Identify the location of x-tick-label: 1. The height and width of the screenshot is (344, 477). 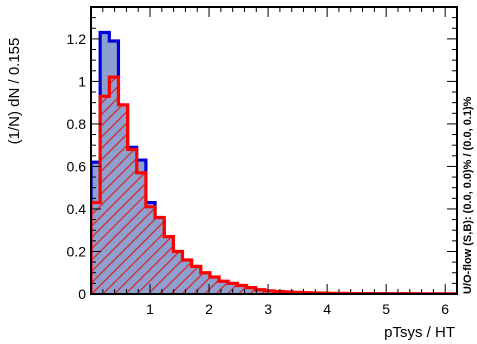
(150, 309).